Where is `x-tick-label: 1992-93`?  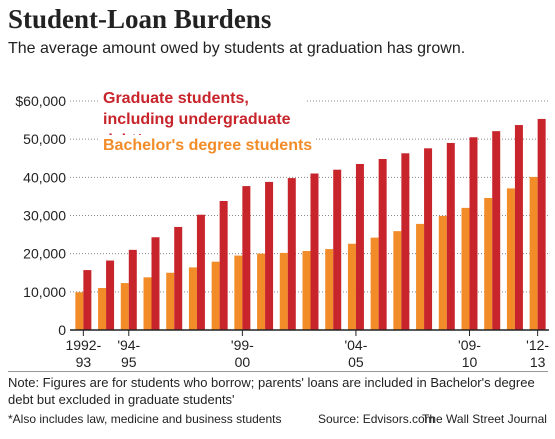
x-tick-label: 1992-93 is located at coordinates (83, 353).